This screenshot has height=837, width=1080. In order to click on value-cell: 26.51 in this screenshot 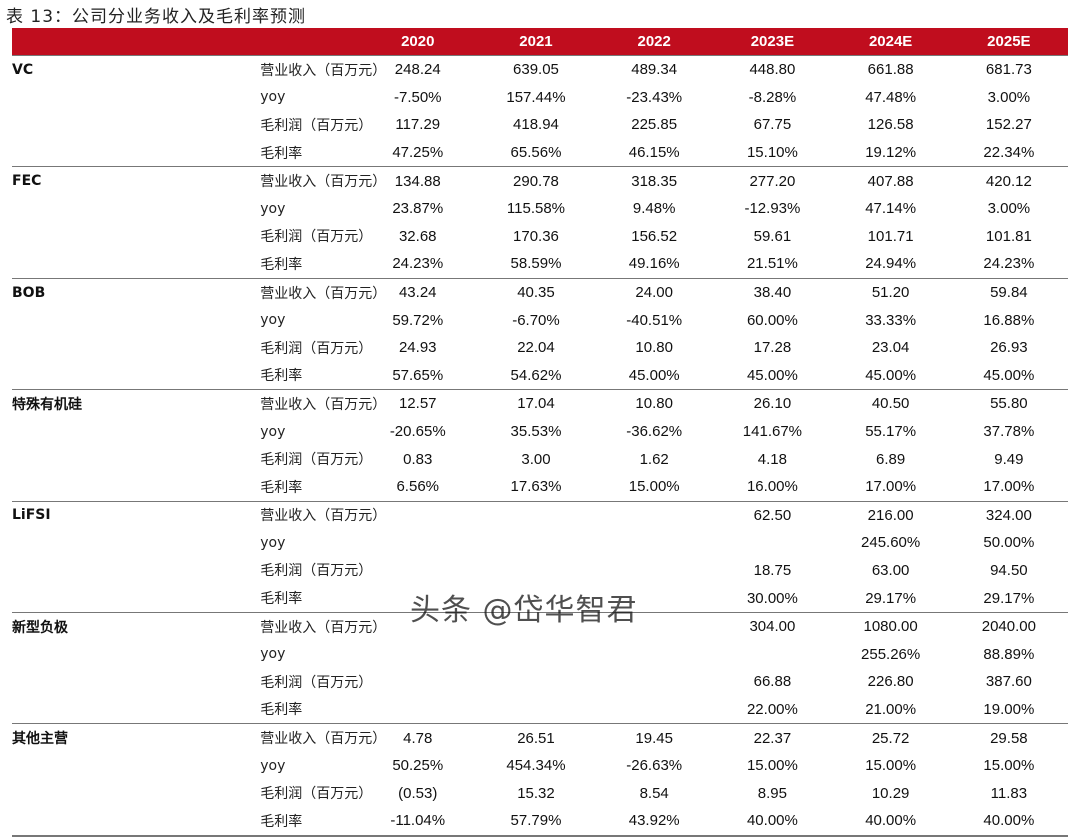, I will do `click(536, 737)`.